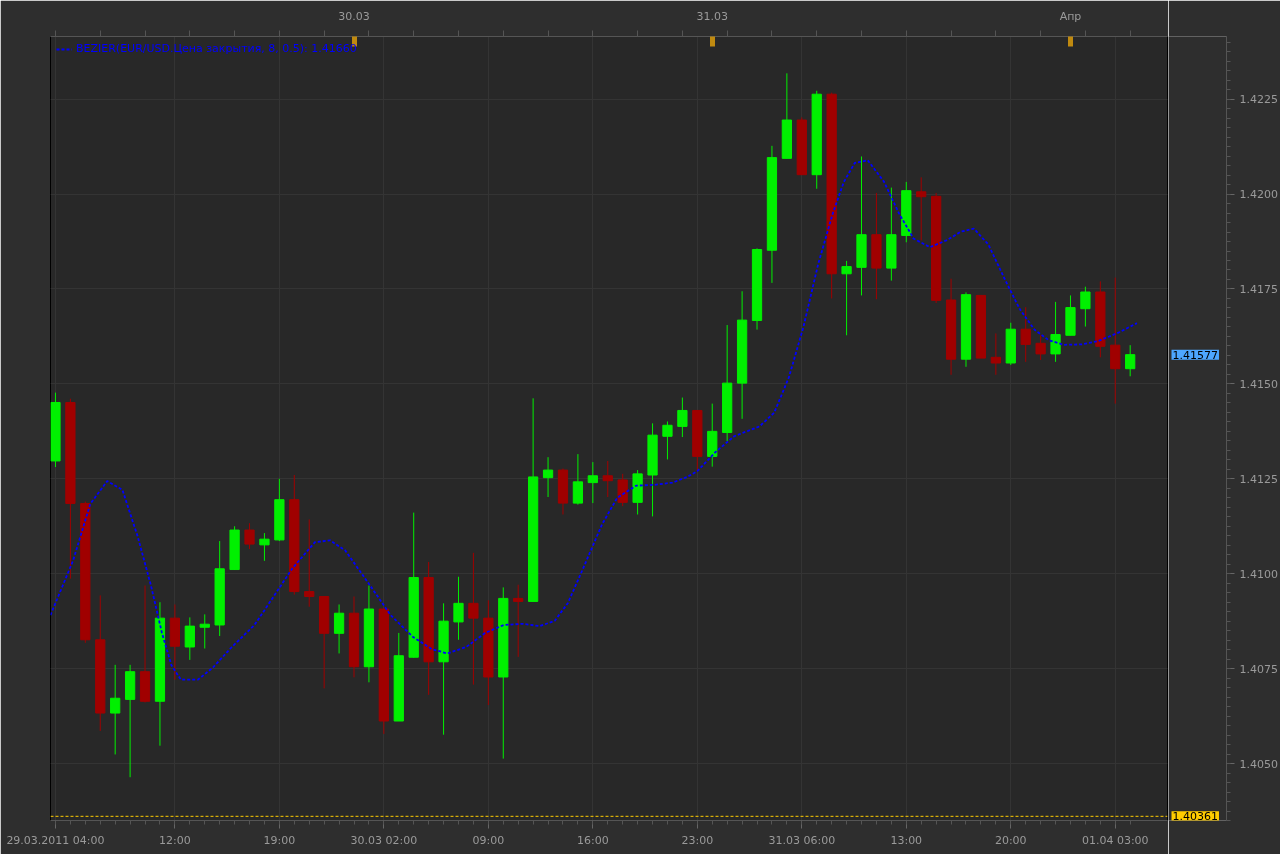  What do you see at coordinates (1258, 384) in the screenshot?
I see `y-tick-label: 1.4150` at bounding box center [1258, 384].